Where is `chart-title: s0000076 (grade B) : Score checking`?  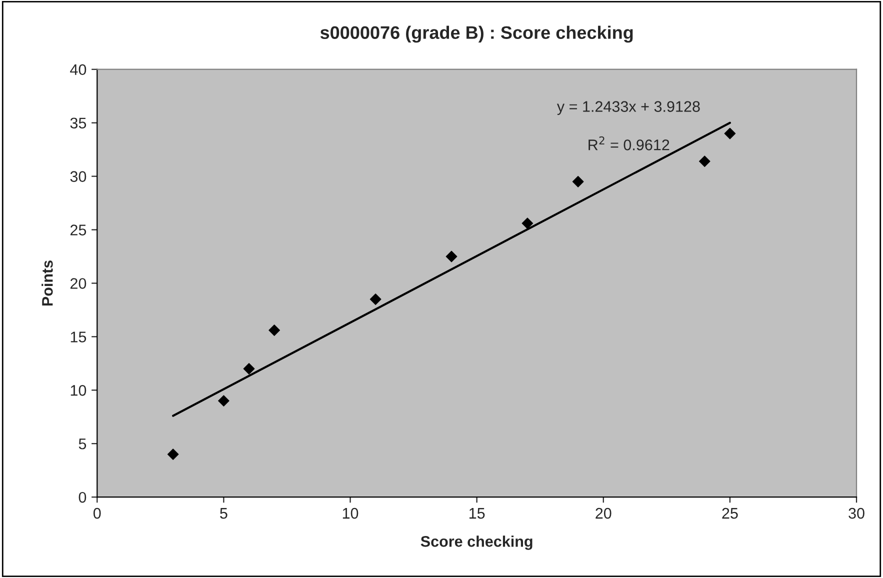 chart-title: s0000076 (grade B) : Score checking is located at coordinates (476, 34).